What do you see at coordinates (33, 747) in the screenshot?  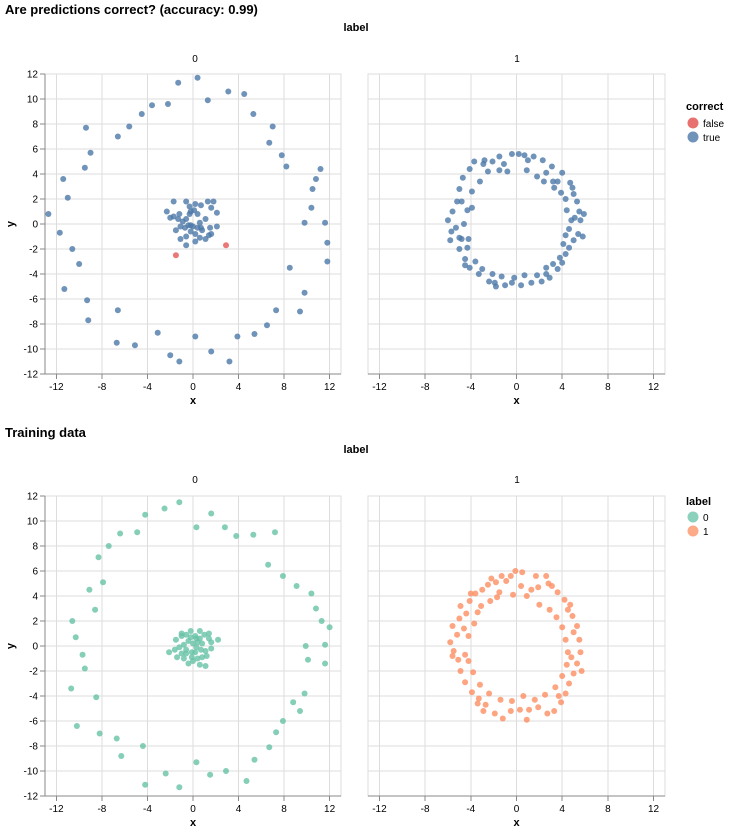 I see `y-tick-label: -8` at bounding box center [33, 747].